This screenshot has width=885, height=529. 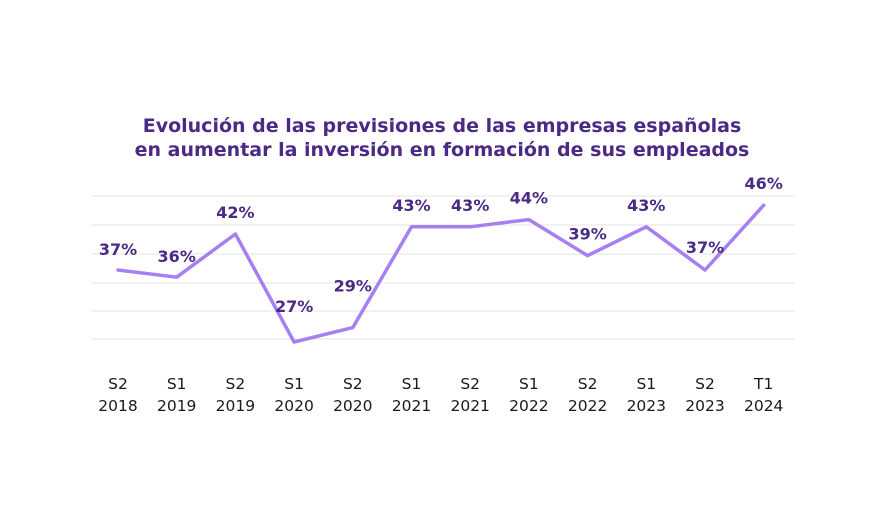 I want to click on data-label: 27%, so click(x=294, y=306).